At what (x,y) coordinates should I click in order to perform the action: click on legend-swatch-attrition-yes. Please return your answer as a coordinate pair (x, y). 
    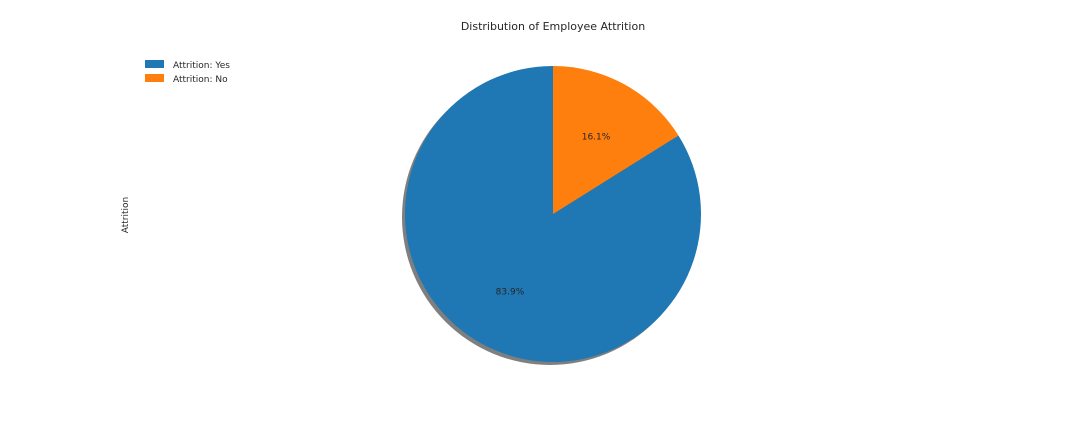
    Looking at the image, I should click on (154, 64).